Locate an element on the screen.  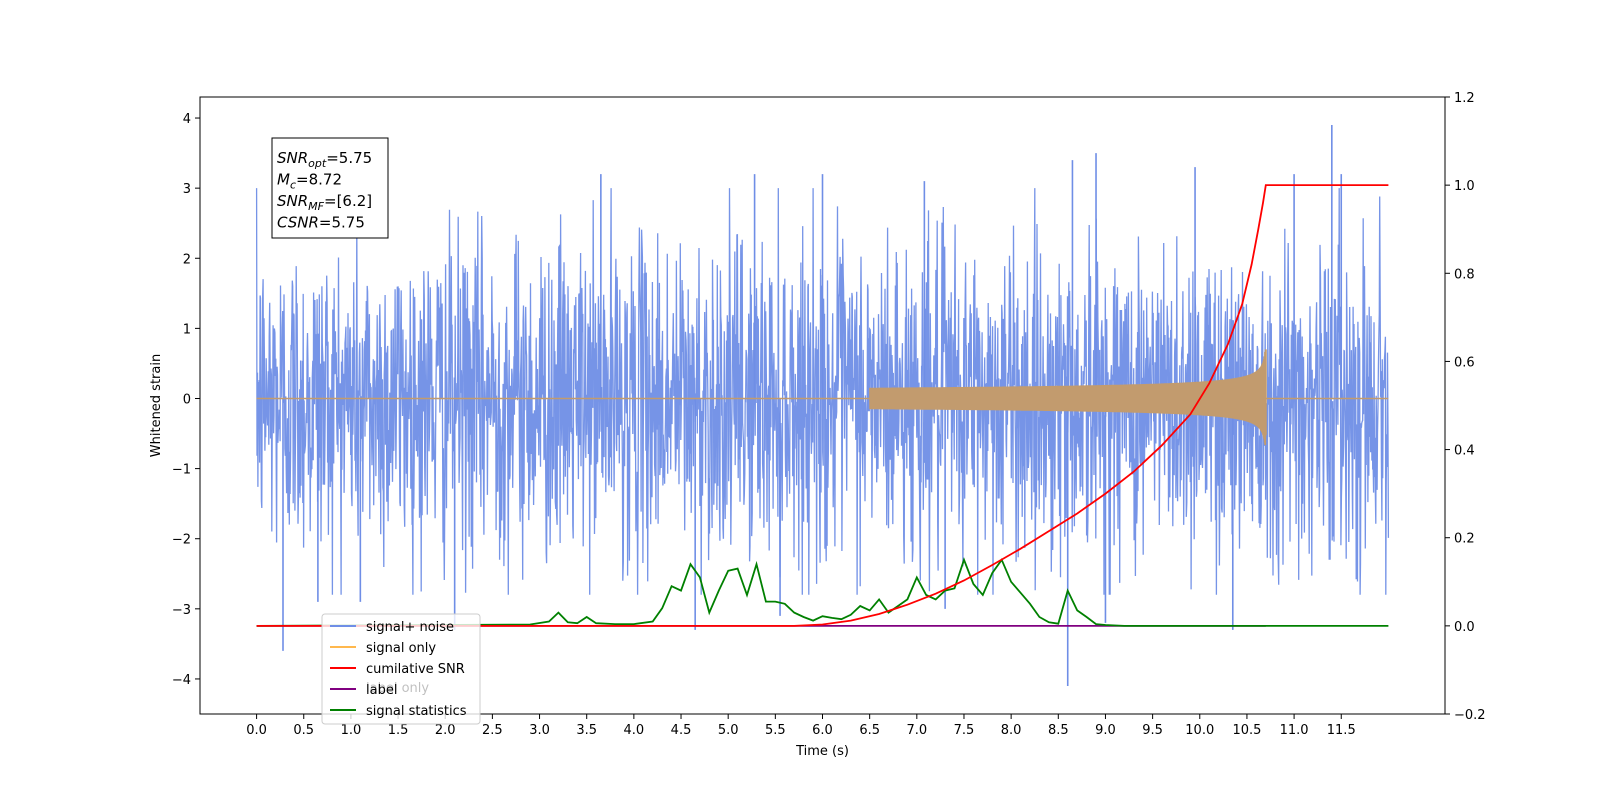
x-tick-label: 8.0 is located at coordinates (1011, 730).